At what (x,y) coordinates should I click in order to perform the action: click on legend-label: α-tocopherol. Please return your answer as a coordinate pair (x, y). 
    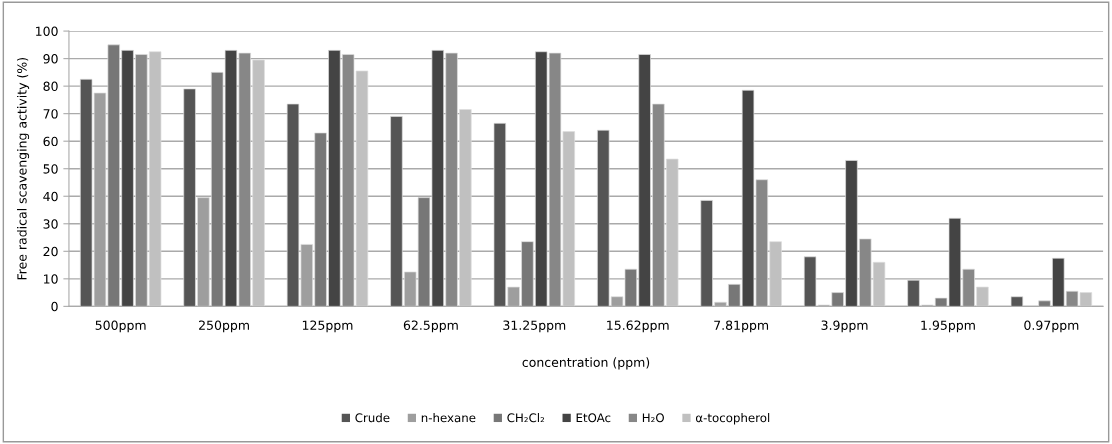
    Looking at the image, I should click on (732, 419).